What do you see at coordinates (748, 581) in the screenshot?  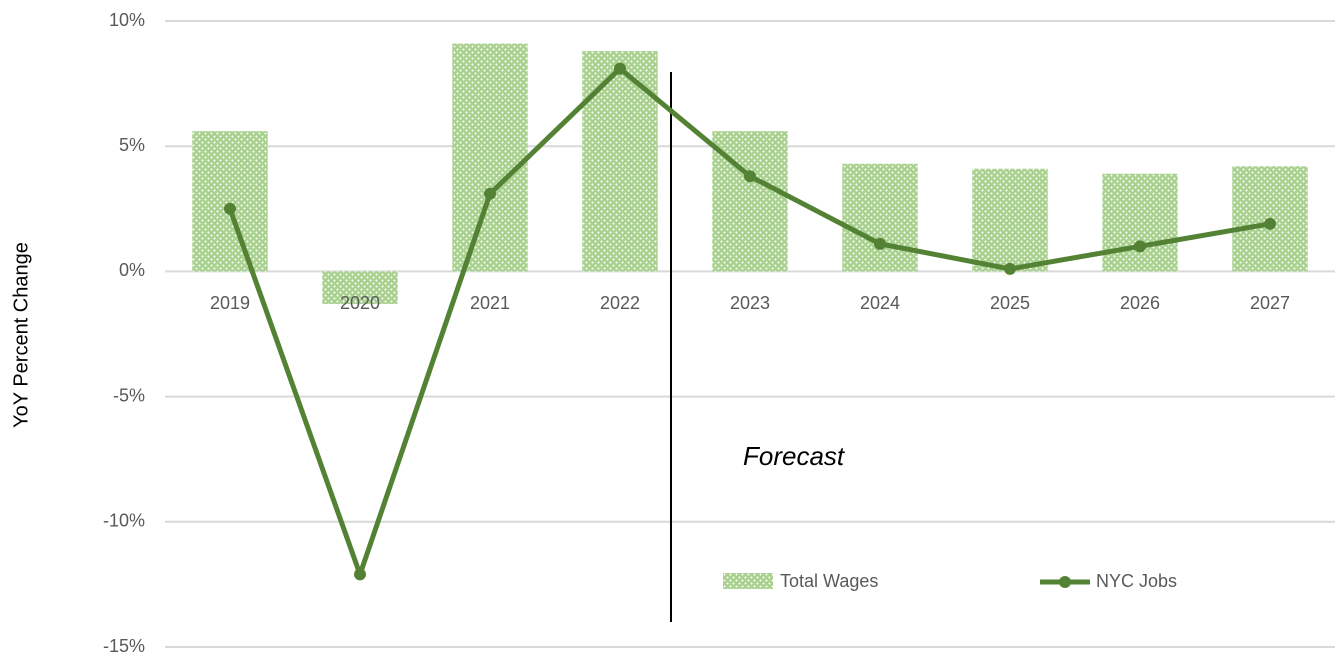 I see `legend-swatch` at bounding box center [748, 581].